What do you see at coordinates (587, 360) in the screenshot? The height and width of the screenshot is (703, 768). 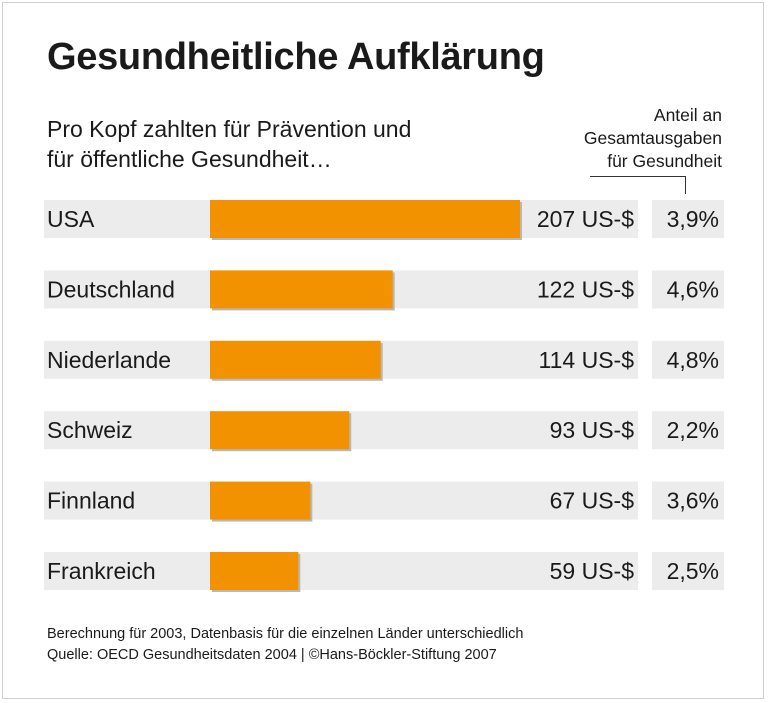 I see `value-label: 114 US-$` at bounding box center [587, 360].